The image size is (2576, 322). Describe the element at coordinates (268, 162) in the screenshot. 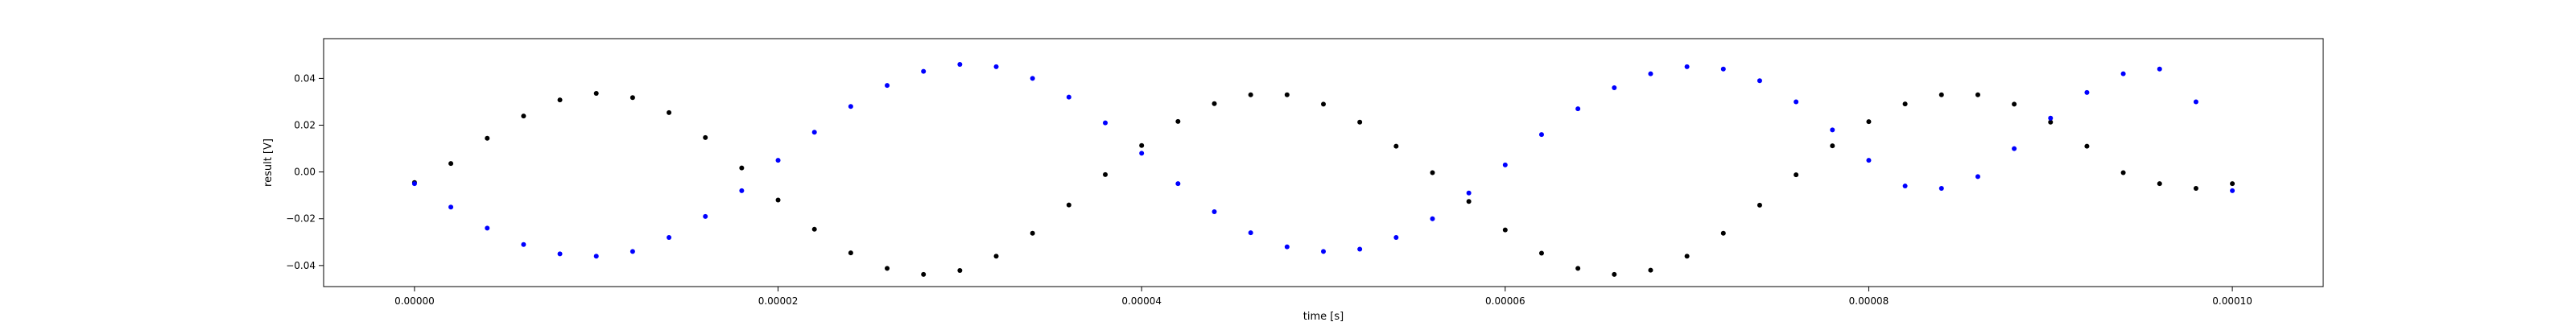

I see `y-axis-label: result [V]` at that location.